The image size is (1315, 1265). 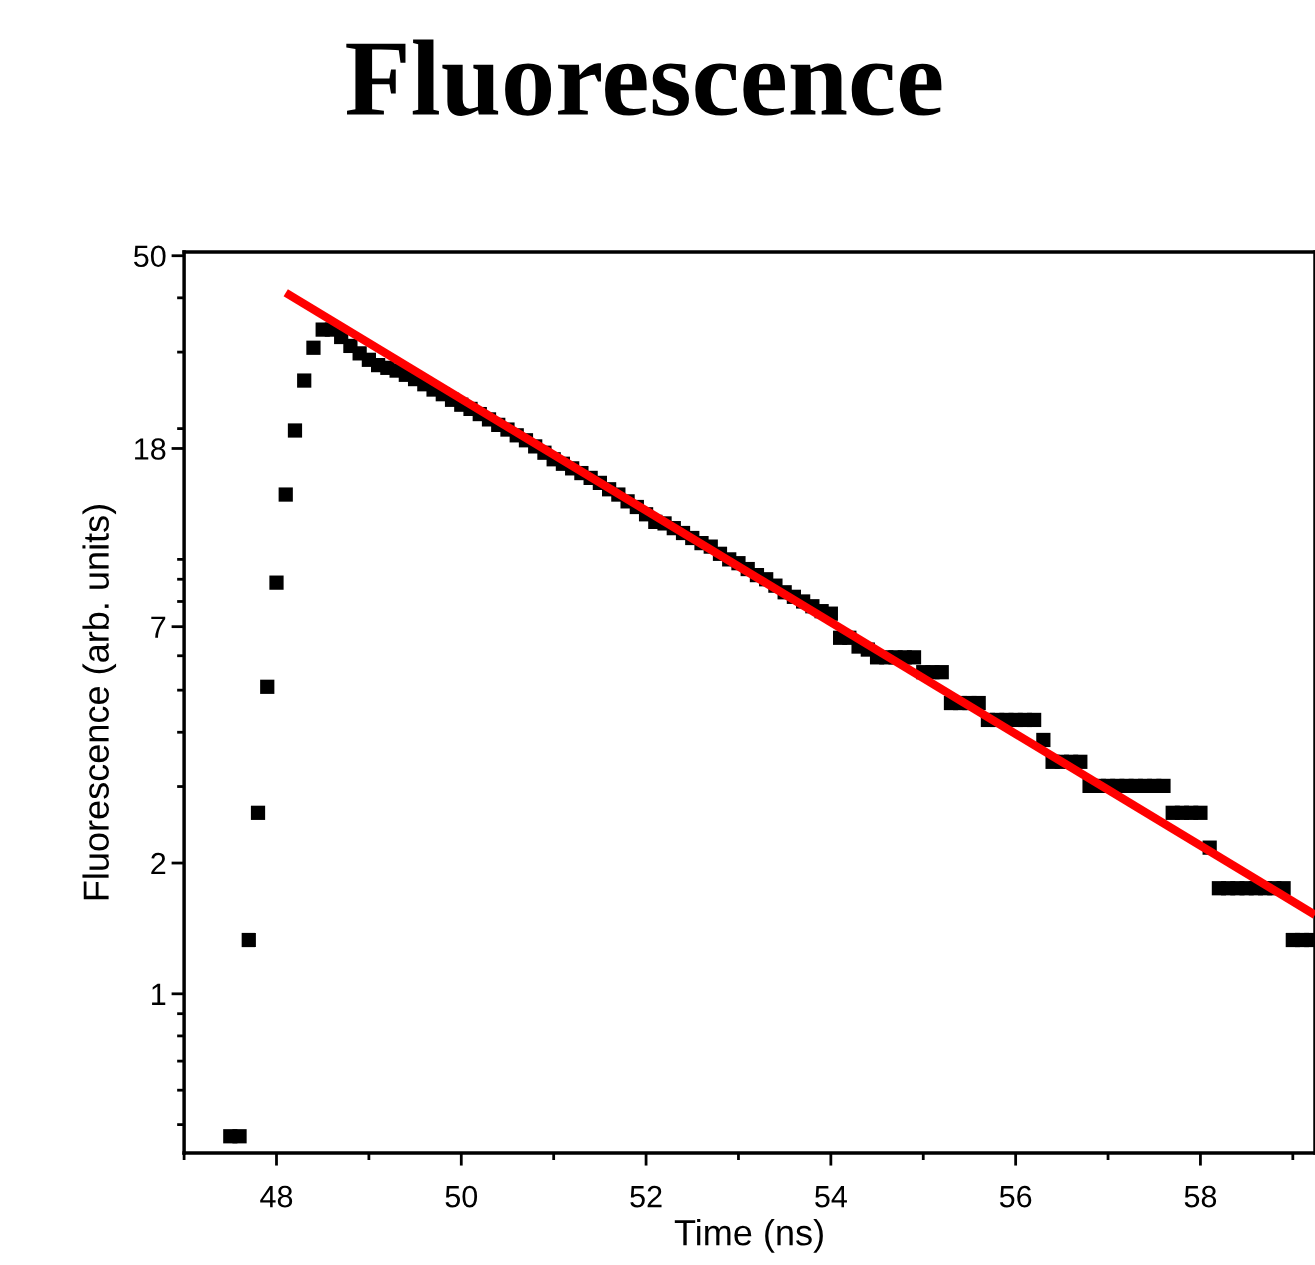 I want to click on chart-title: Fluorescence, so click(x=644, y=77).